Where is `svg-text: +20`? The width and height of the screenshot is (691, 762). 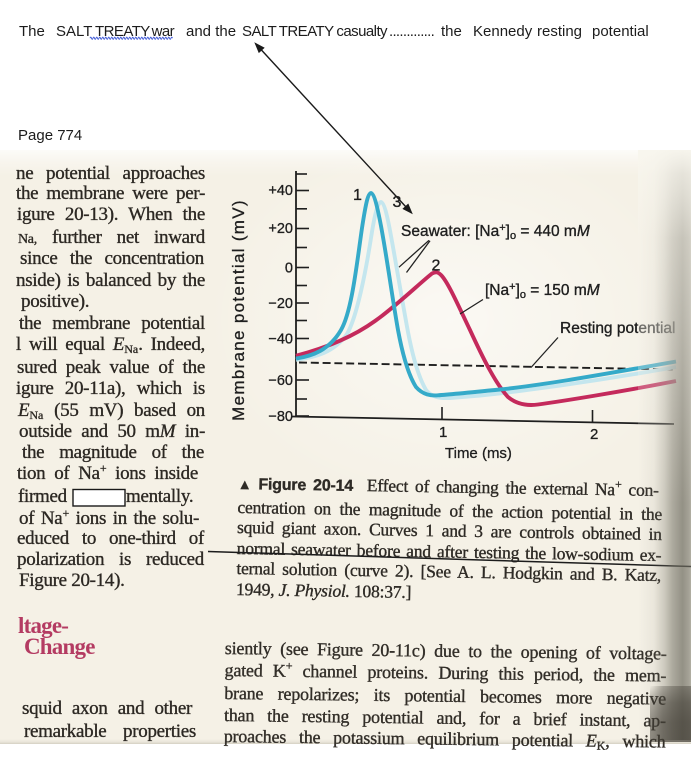
svg-text: +20 is located at coordinates (280, 229).